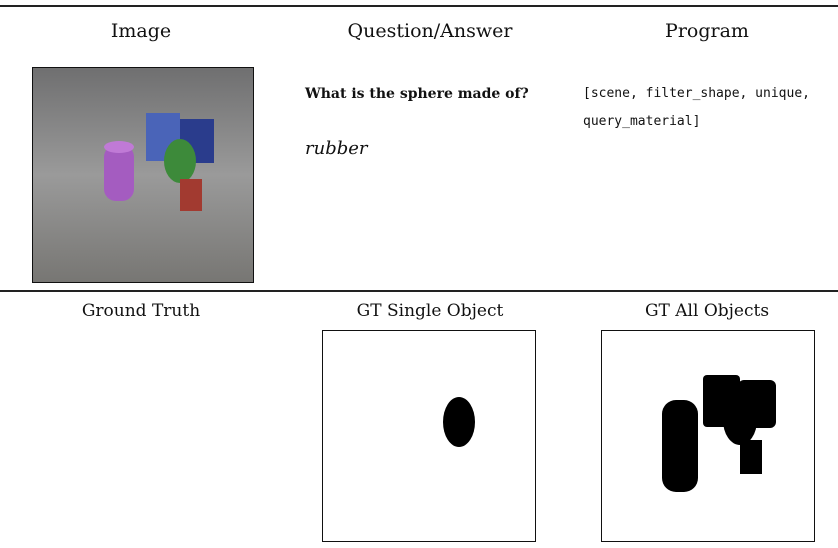 The width and height of the screenshot is (838, 548). I want to click on top-rule, so click(419, 6).